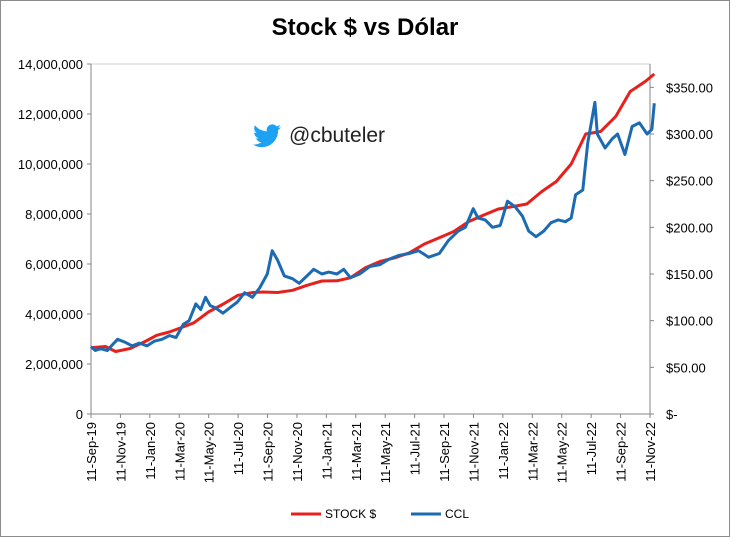  What do you see at coordinates (591, 448) in the screenshot?
I see `x-tick-label: 11-Jul-22` at bounding box center [591, 448].